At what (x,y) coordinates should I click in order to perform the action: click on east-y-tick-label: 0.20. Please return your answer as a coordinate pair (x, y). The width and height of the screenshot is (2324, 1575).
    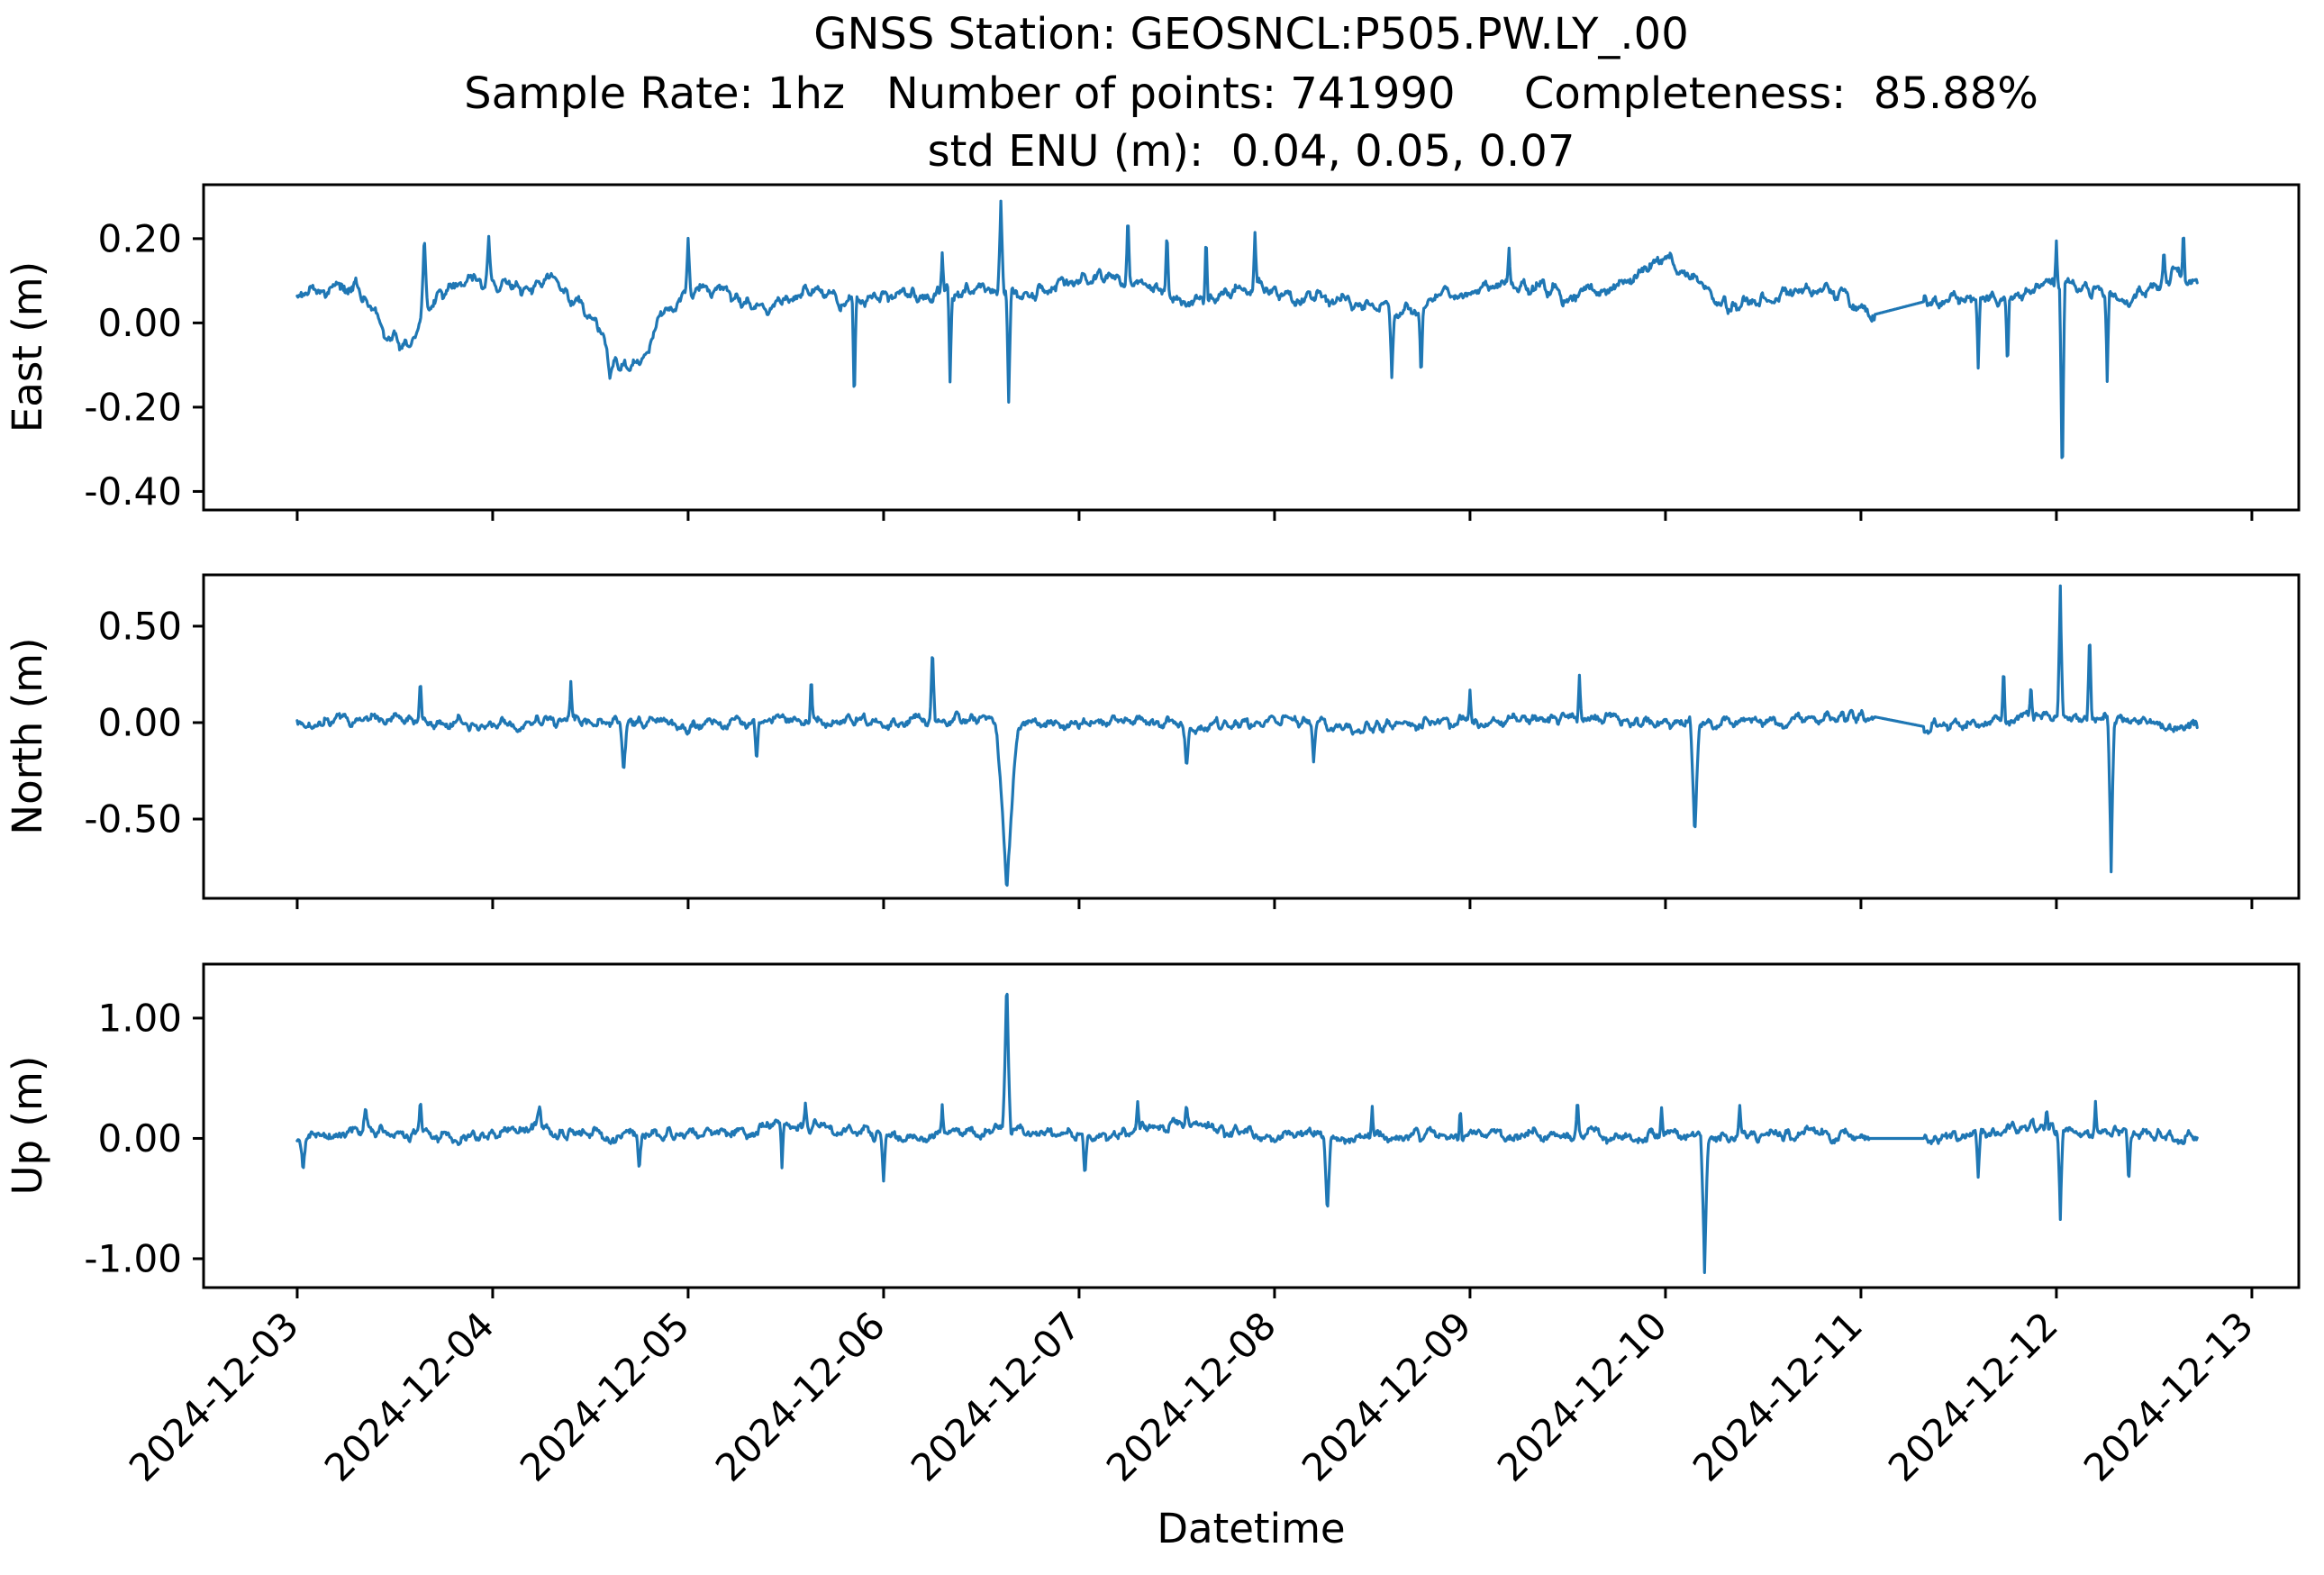
    Looking at the image, I should click on (139, 238).